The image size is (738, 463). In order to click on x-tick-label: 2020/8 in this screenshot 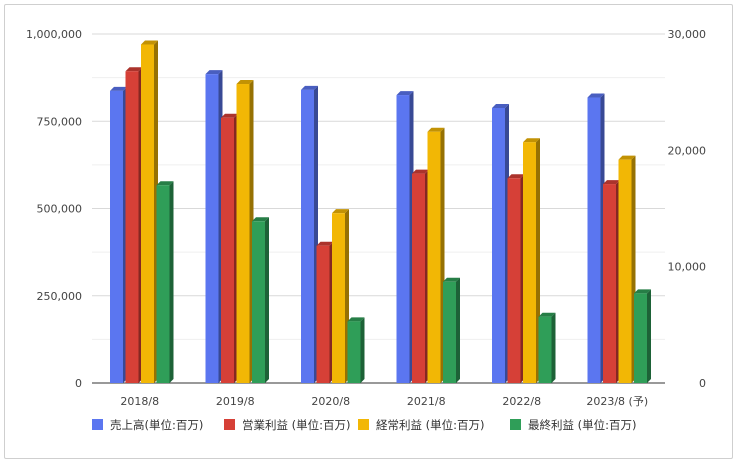, I will do `click(330, 401)`.